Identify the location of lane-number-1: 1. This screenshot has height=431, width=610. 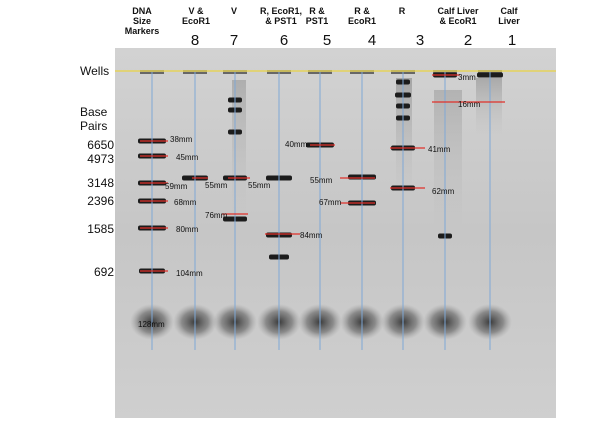
(512, 40).